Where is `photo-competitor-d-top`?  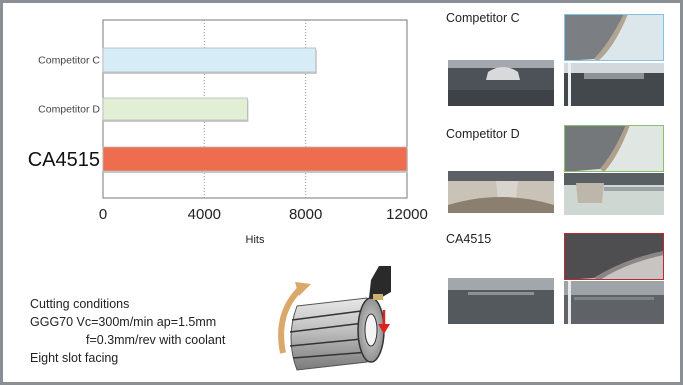 photo-competitor-d-top is located at coordinates (614, 148).